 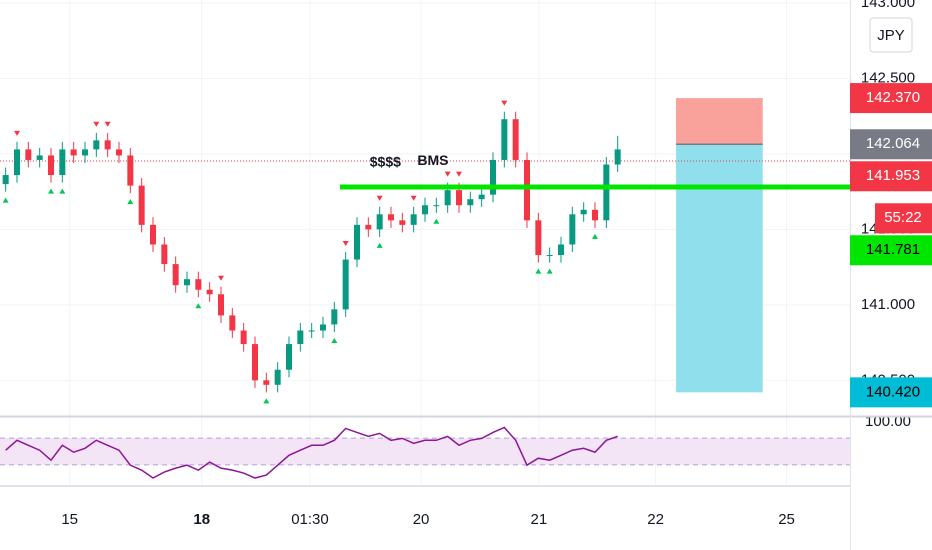 I want to click on rsi-band, so click(x=425, y=451).